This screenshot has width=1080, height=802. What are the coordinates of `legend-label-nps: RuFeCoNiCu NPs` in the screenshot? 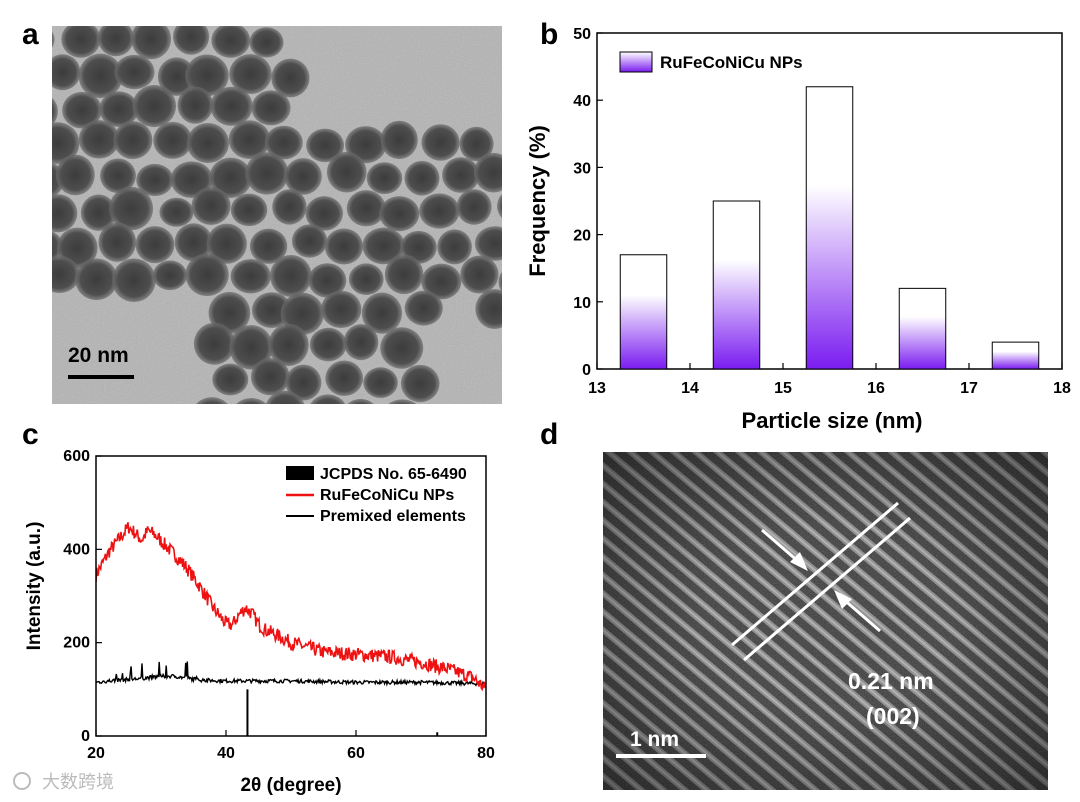 It's located at (387, 495).